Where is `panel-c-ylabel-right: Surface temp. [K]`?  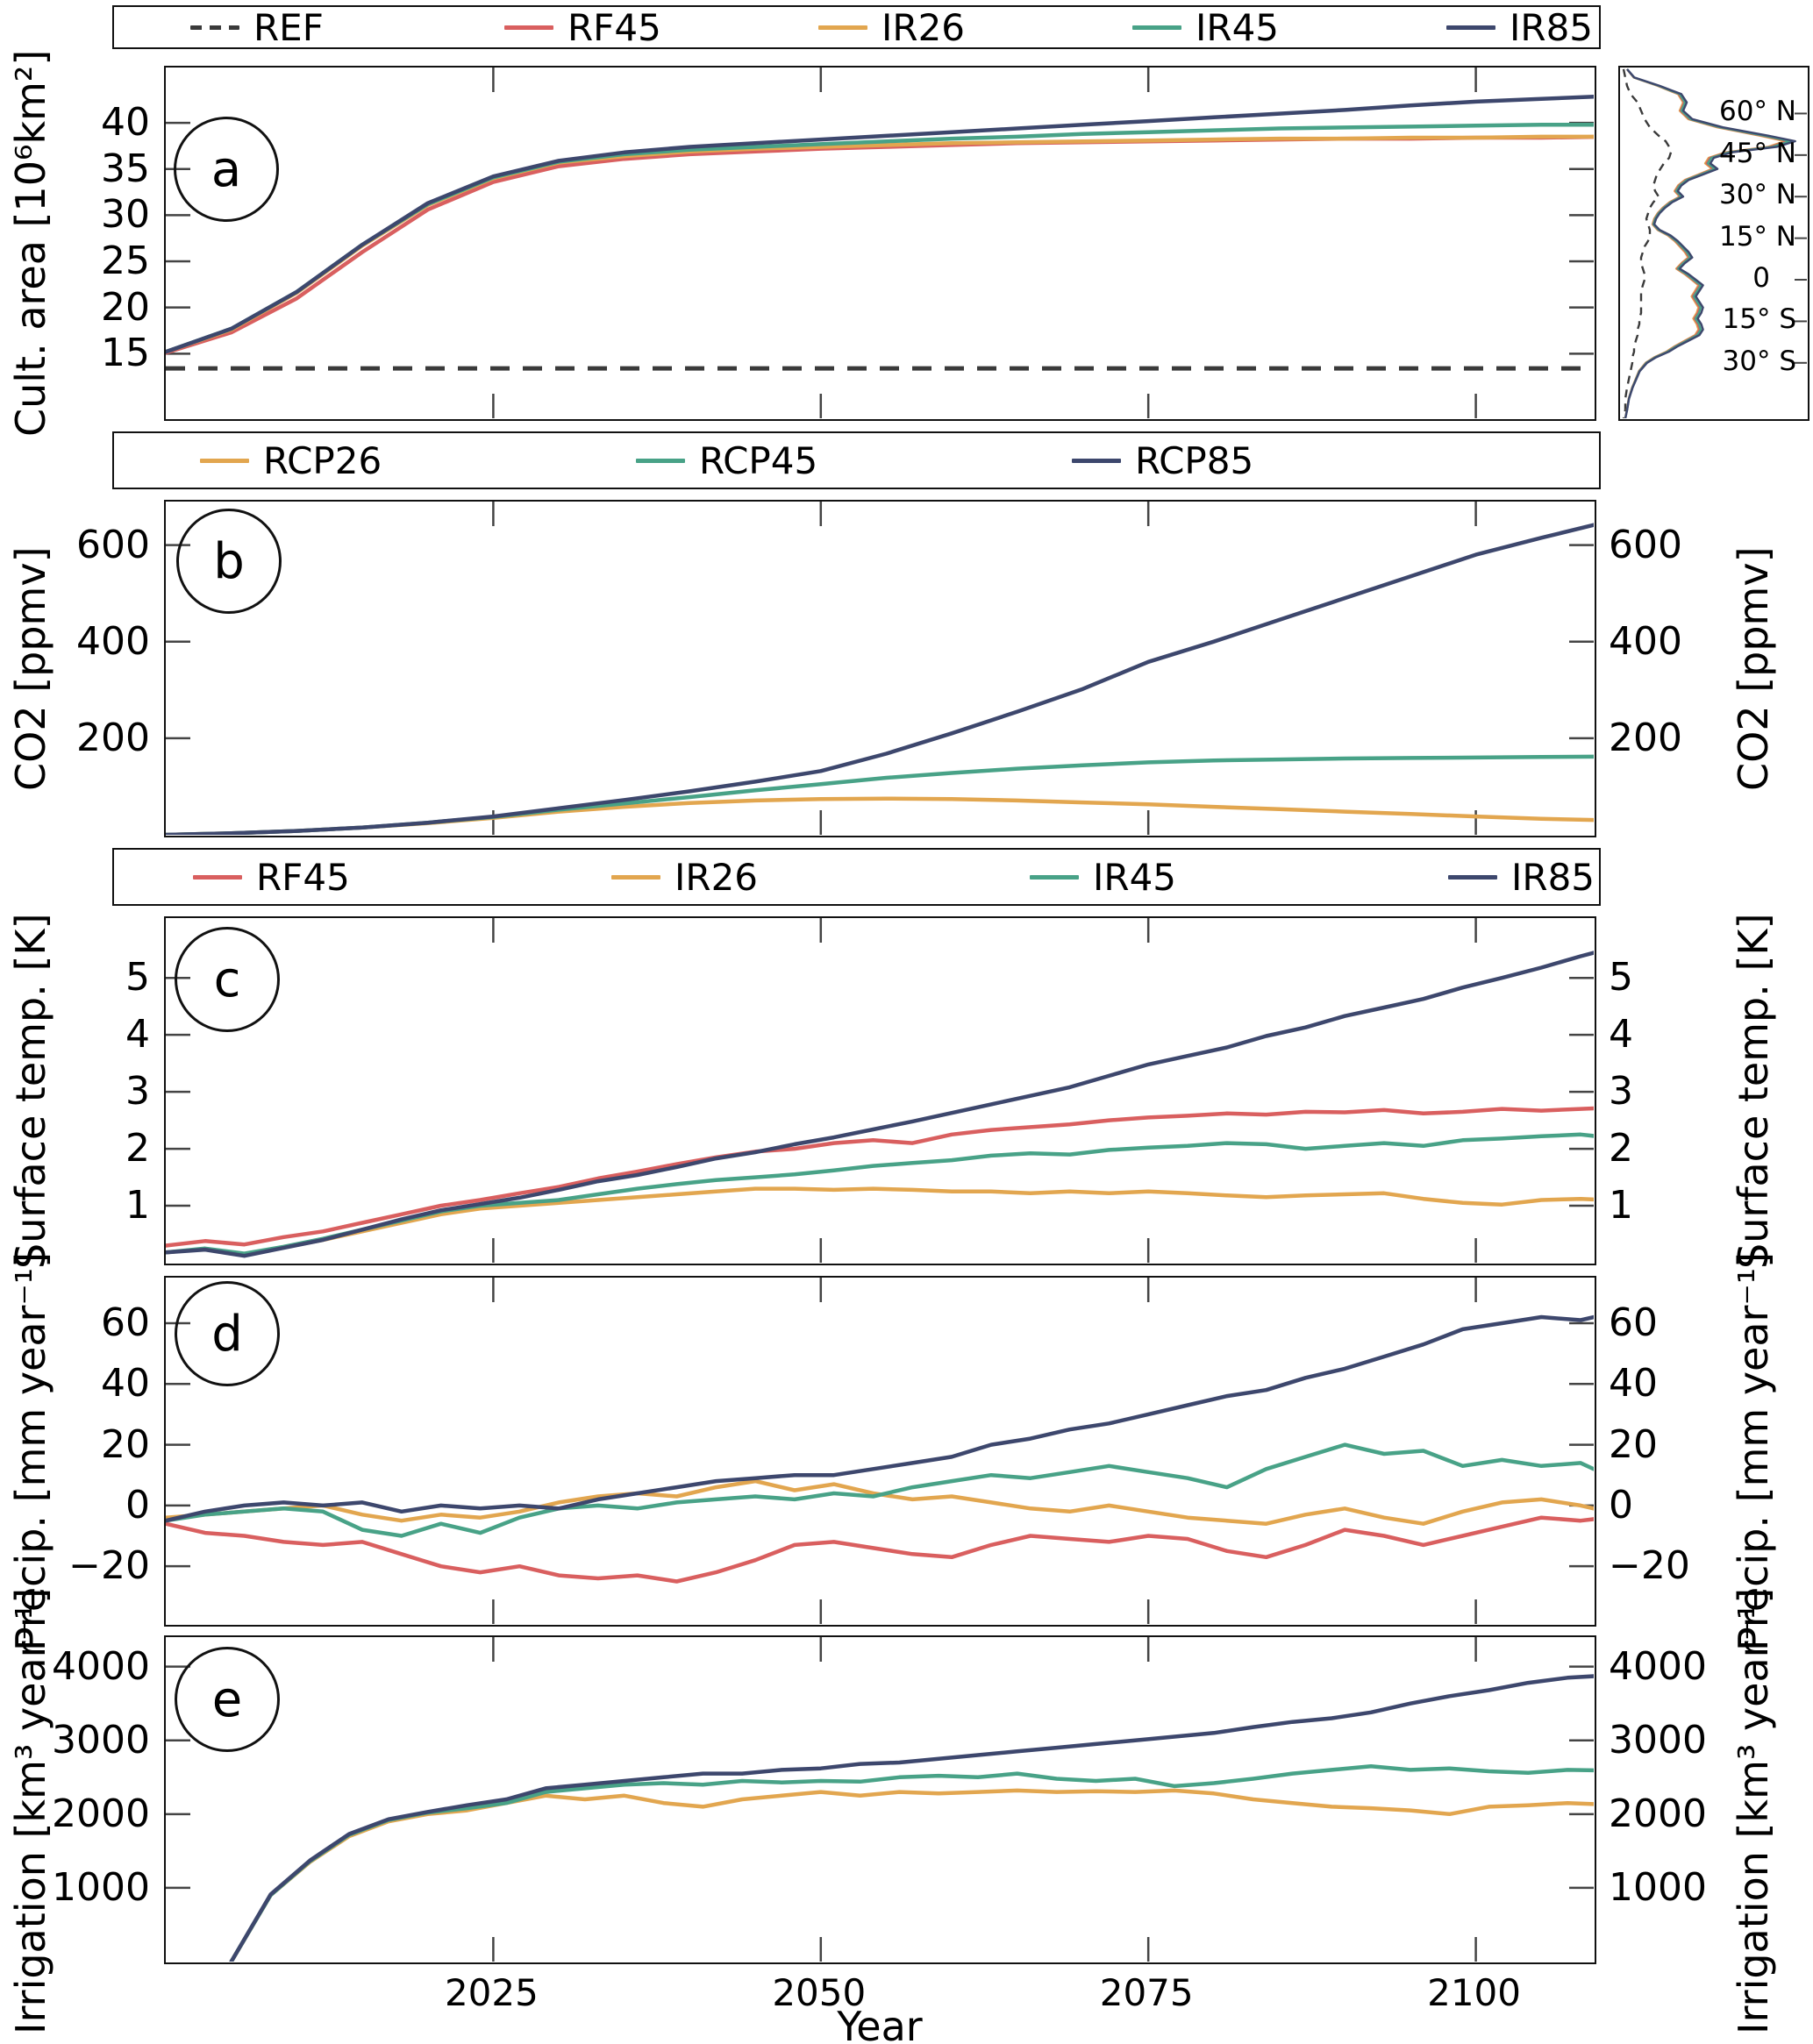
panel-c-ylabel-right: Surface temp. [K] is located at coordinates (1753, 1091).